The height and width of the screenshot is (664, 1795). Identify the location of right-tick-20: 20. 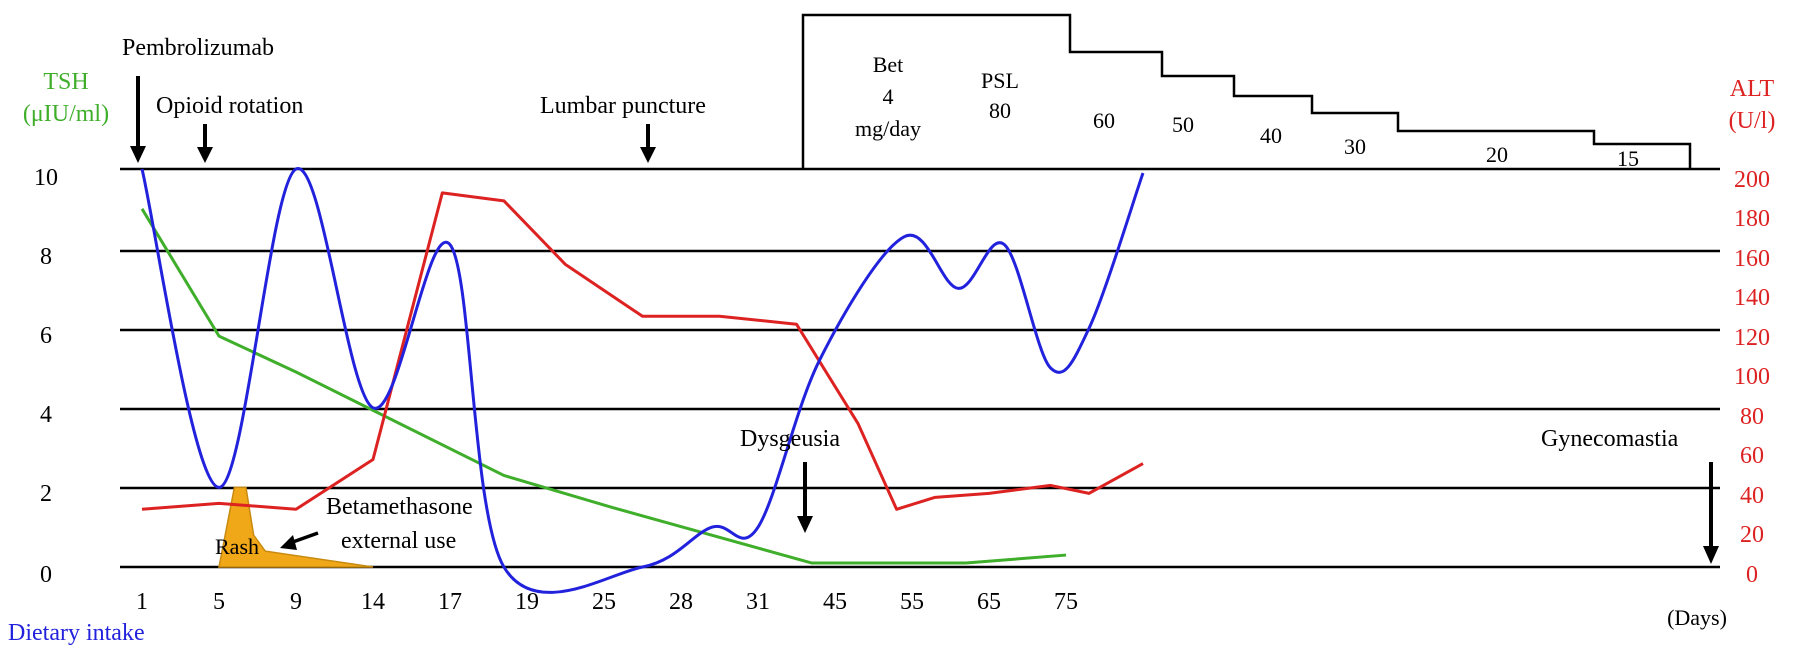
(1752, 535).